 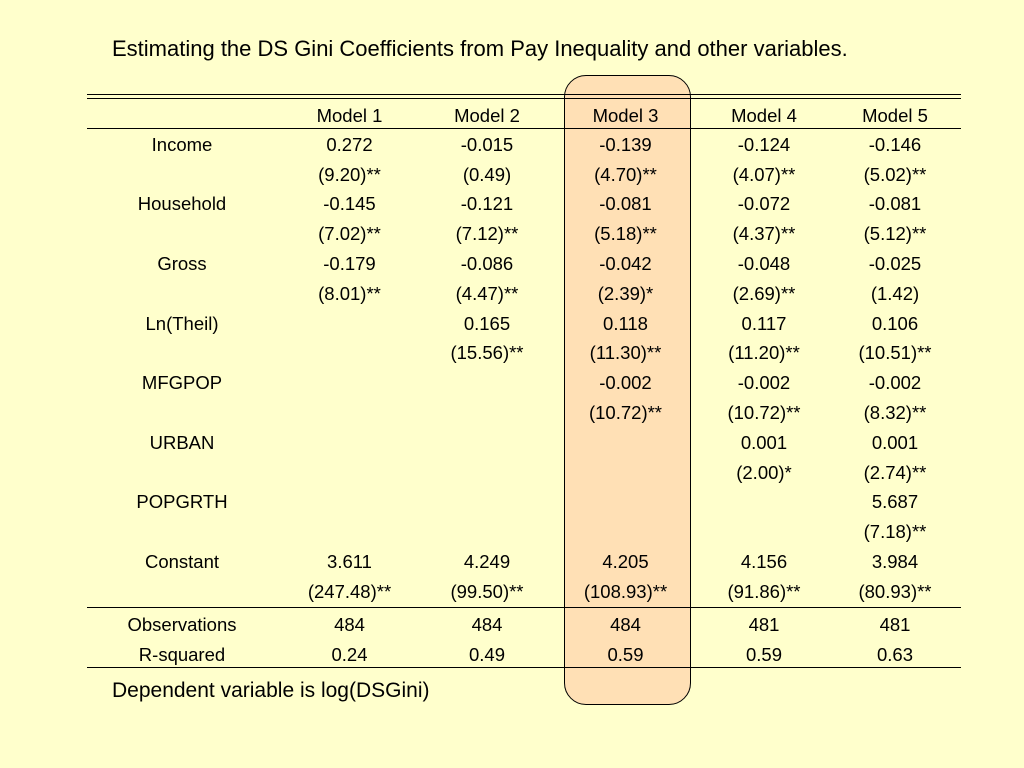 What do you see at coordinates (895, 413) in the screenshot?
I see `table-cell: (8.32)**` at bounding box center [895, 413].